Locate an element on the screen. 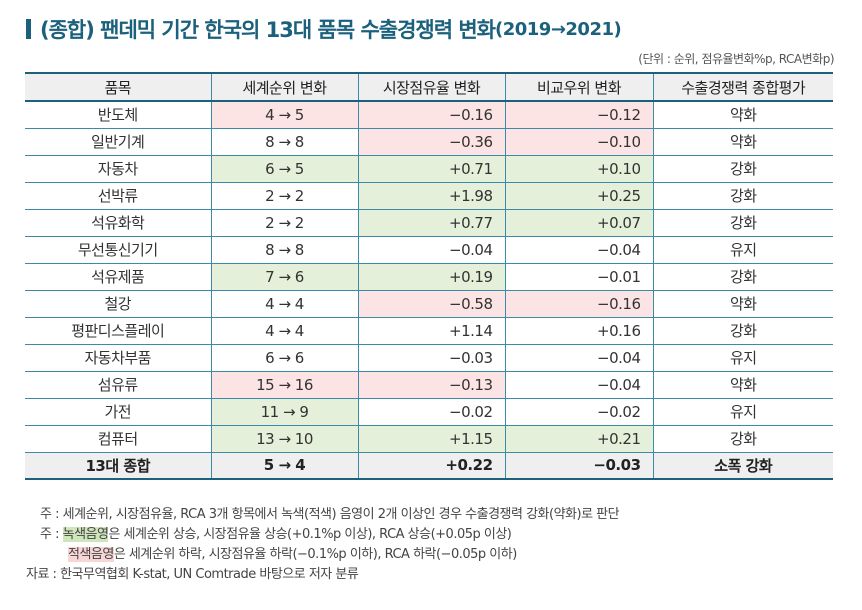 The height and width of the screenshot is (610, 862). table-row: 컴퓨터 13 → 10 +1.15 +0.21 강화 is located at coordinates (429, 438).